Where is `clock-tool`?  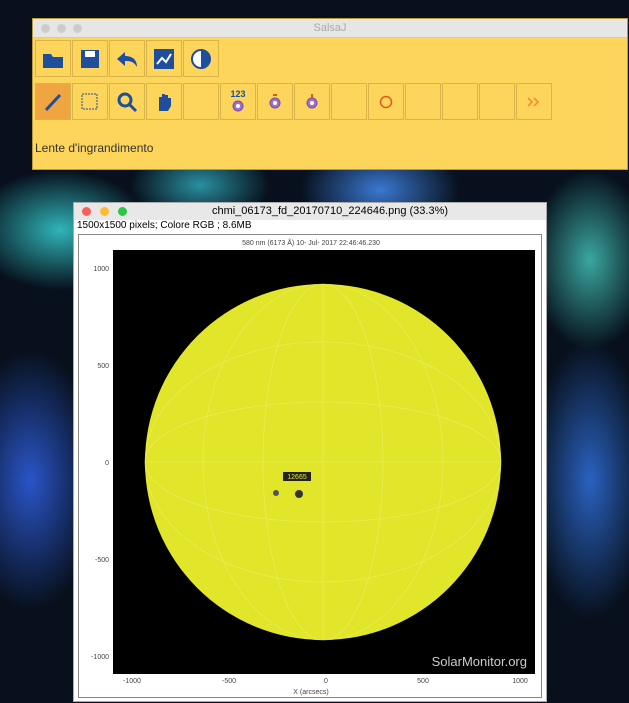 clock-tool is located at coordinates (386, 101).